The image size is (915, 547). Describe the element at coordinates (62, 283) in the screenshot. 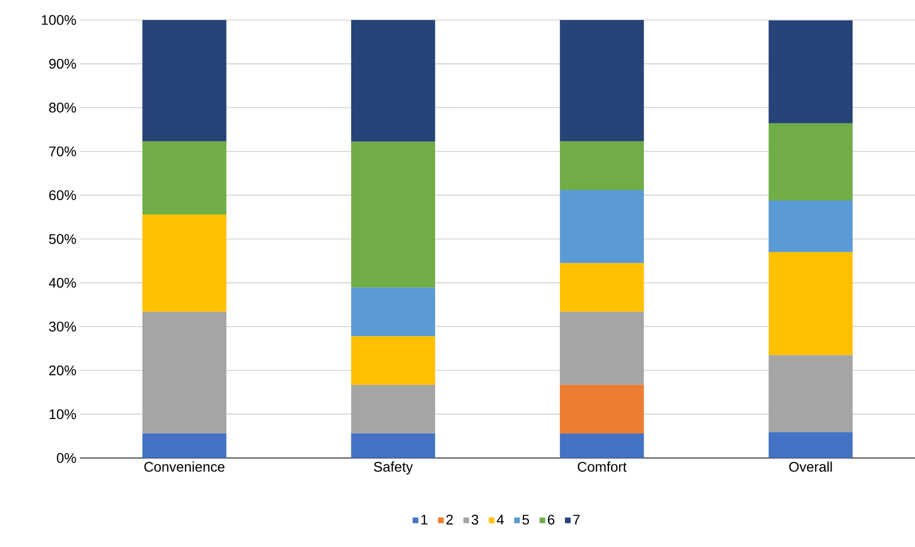

I see `y-tick-label: 40%` at that location.